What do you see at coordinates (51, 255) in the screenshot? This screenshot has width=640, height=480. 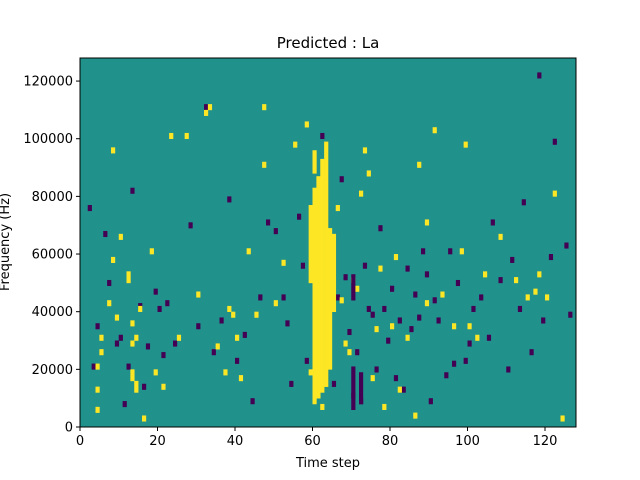 I see `y-axis: 0 20000 40000 60000 80000 100000 120000` at bounding box center [51, 255].